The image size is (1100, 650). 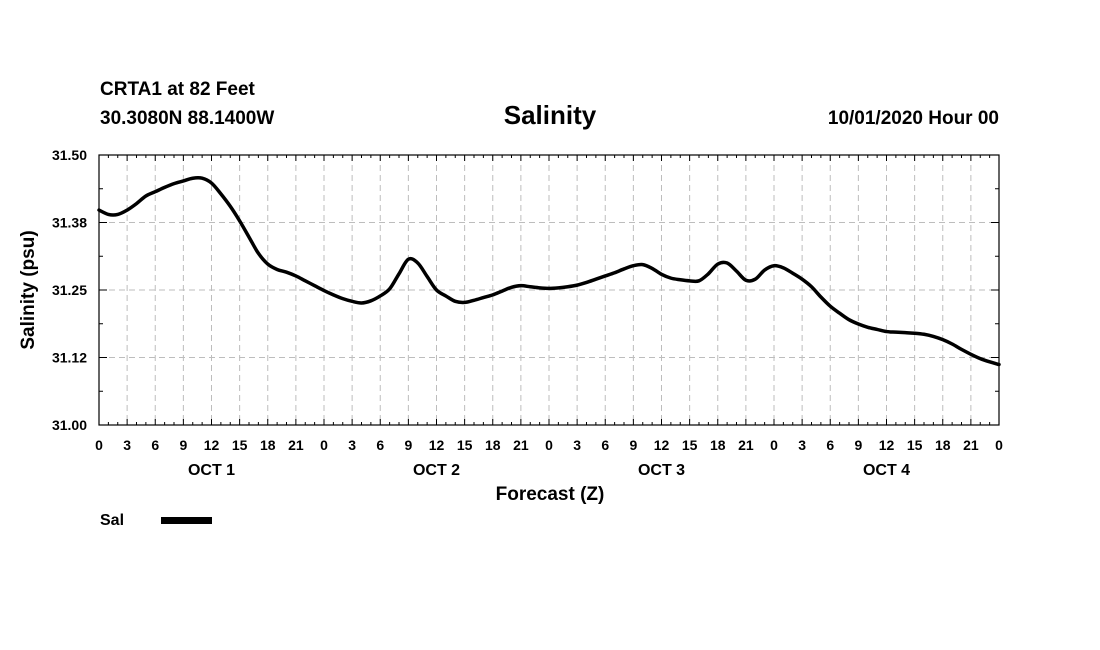 What do you see at coordinates (550, 115) in the screenshot?
I see `chart-title: Salinity` at bounding box center [550, 115].